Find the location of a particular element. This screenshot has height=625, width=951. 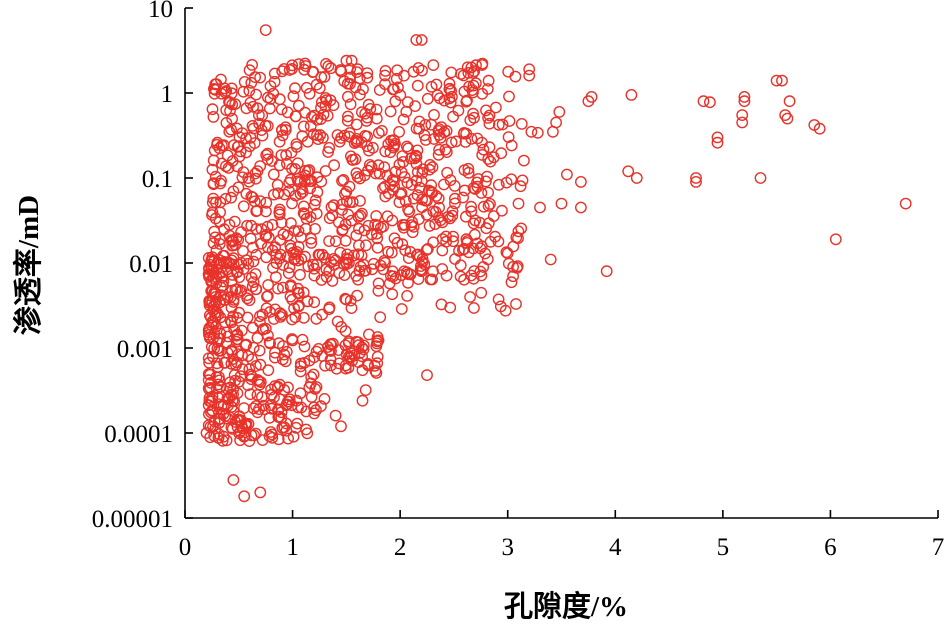

y-tick-label: 0.00001 is located at coordinates (132, 519).